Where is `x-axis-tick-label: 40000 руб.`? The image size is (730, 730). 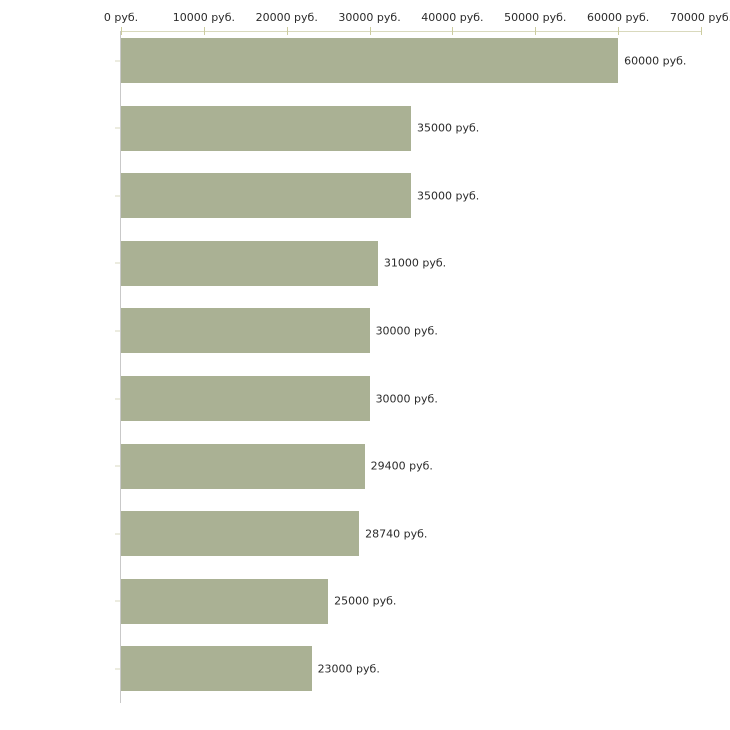
x-axis-tick-label: 40000 руб. is located at coordinates (452, 17).